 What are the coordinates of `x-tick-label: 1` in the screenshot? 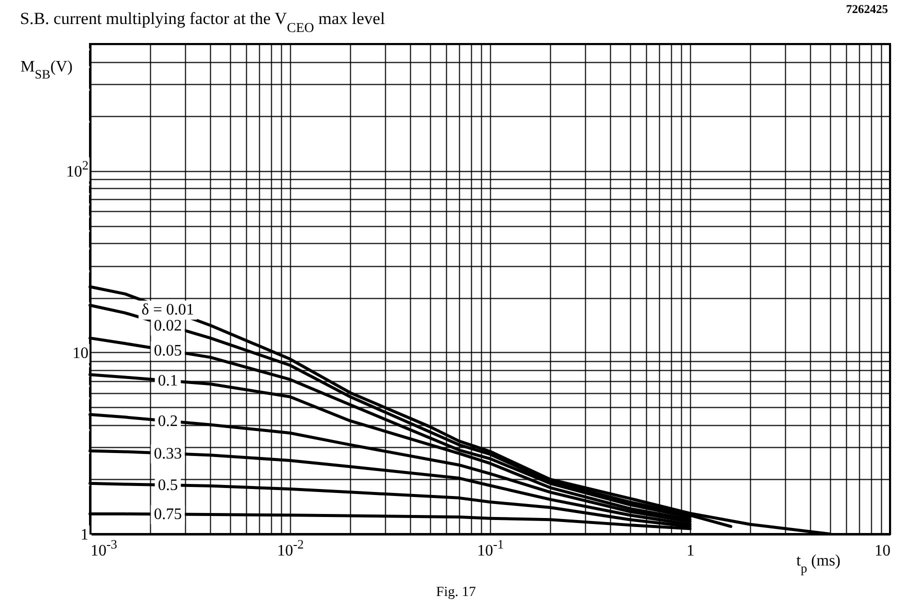 It's located at (690, 551).